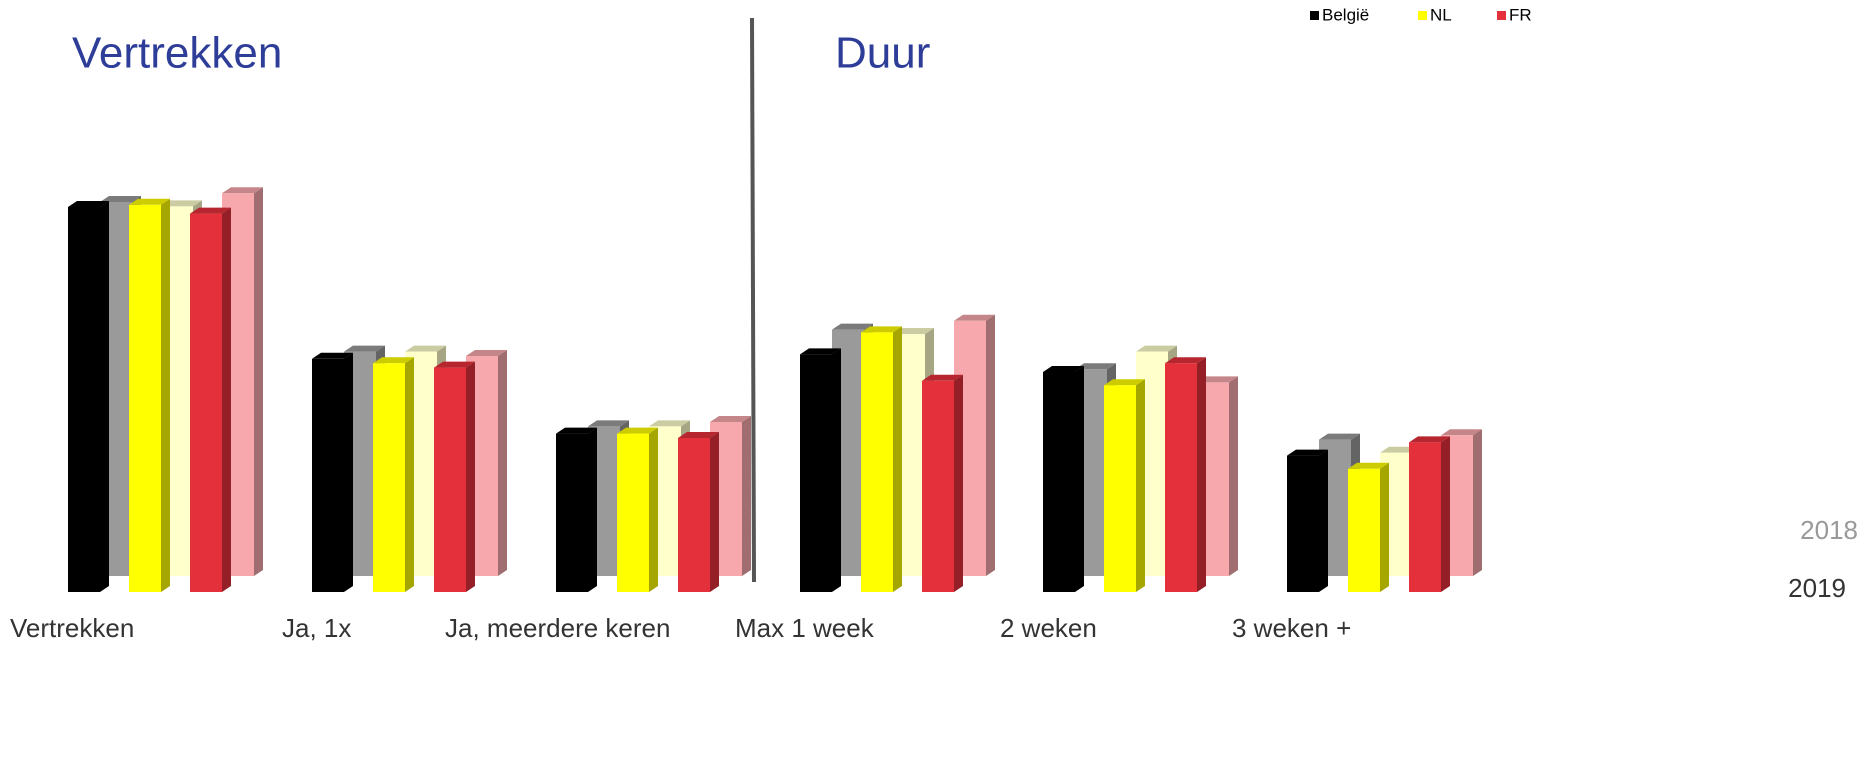 This screenshot has width=1867, height=764. I want to click on x-tick-label: Ja, meerdere keren, so click(557, 628).